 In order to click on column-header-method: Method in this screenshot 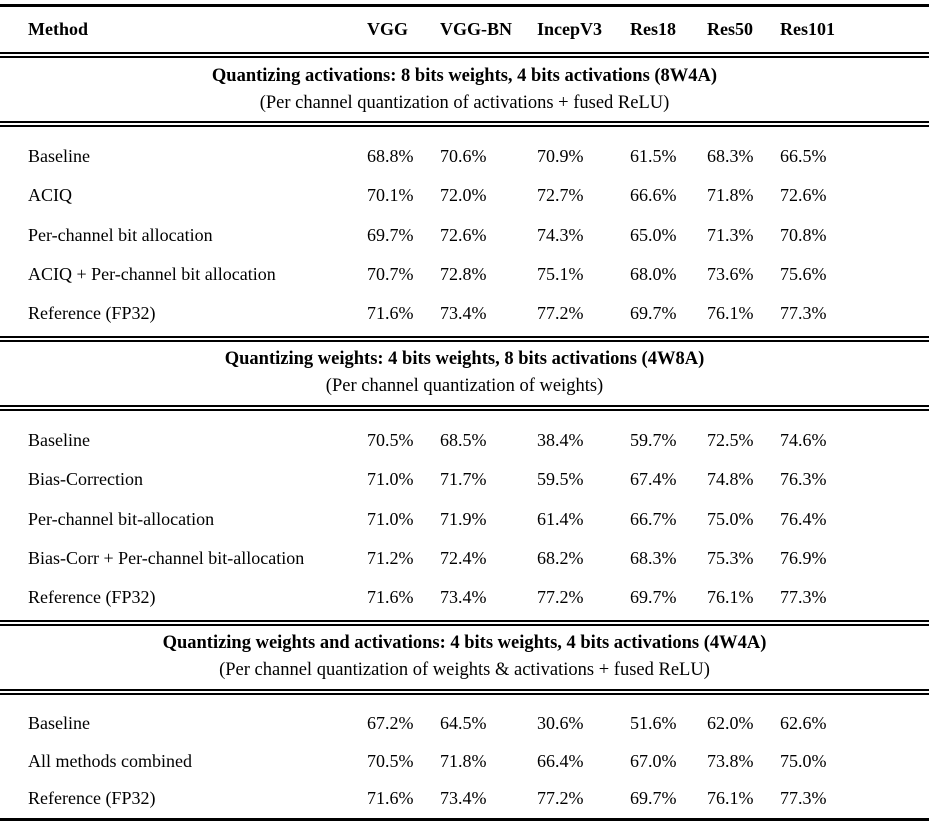, I will do `click(58, 29)`.